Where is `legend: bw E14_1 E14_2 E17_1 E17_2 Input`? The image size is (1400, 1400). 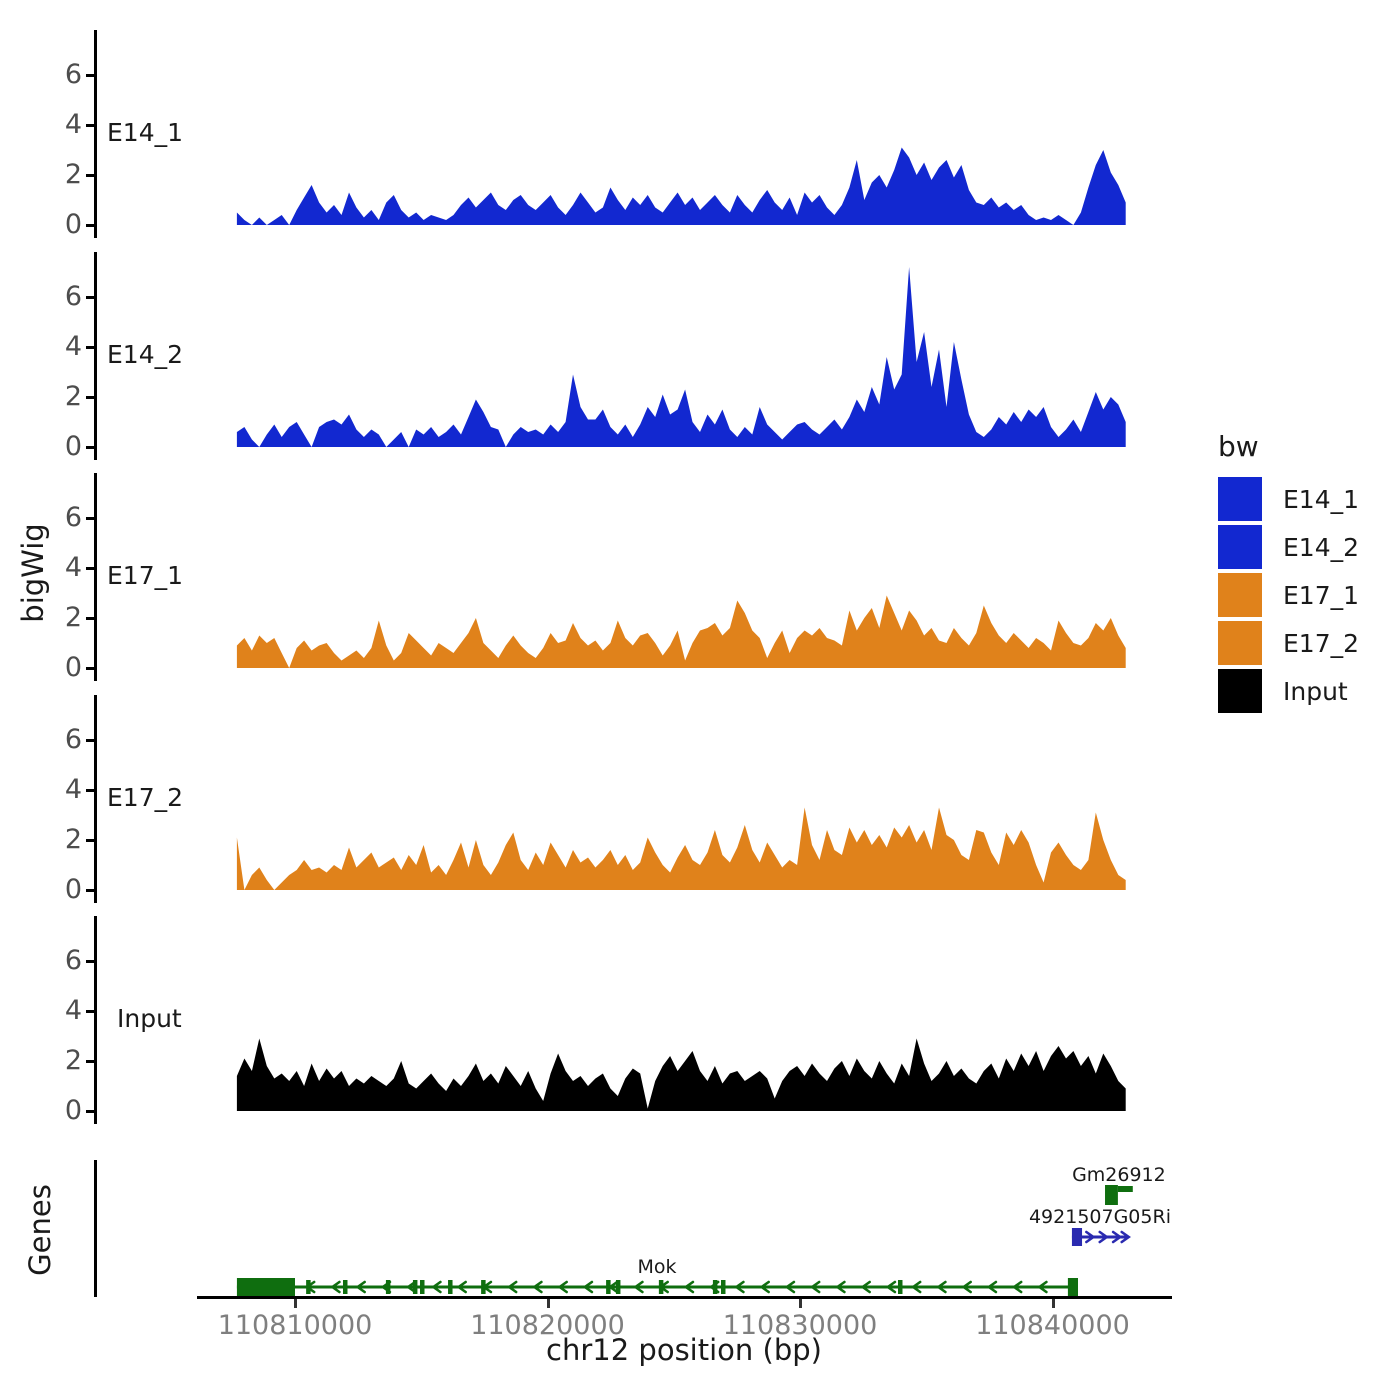
legend: bw E14_1 E14_2 E17_1 E17_2 Input is located at coordinates (1288, 573).